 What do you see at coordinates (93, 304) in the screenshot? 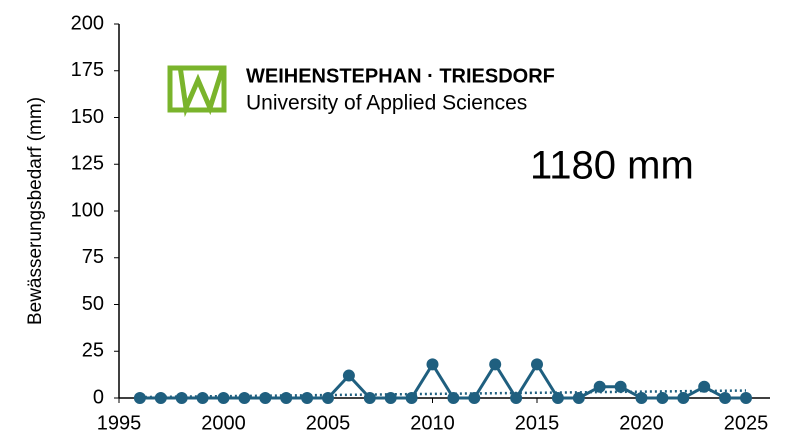
I see `y-tick-label: 50` at bounding box center [93, 304].